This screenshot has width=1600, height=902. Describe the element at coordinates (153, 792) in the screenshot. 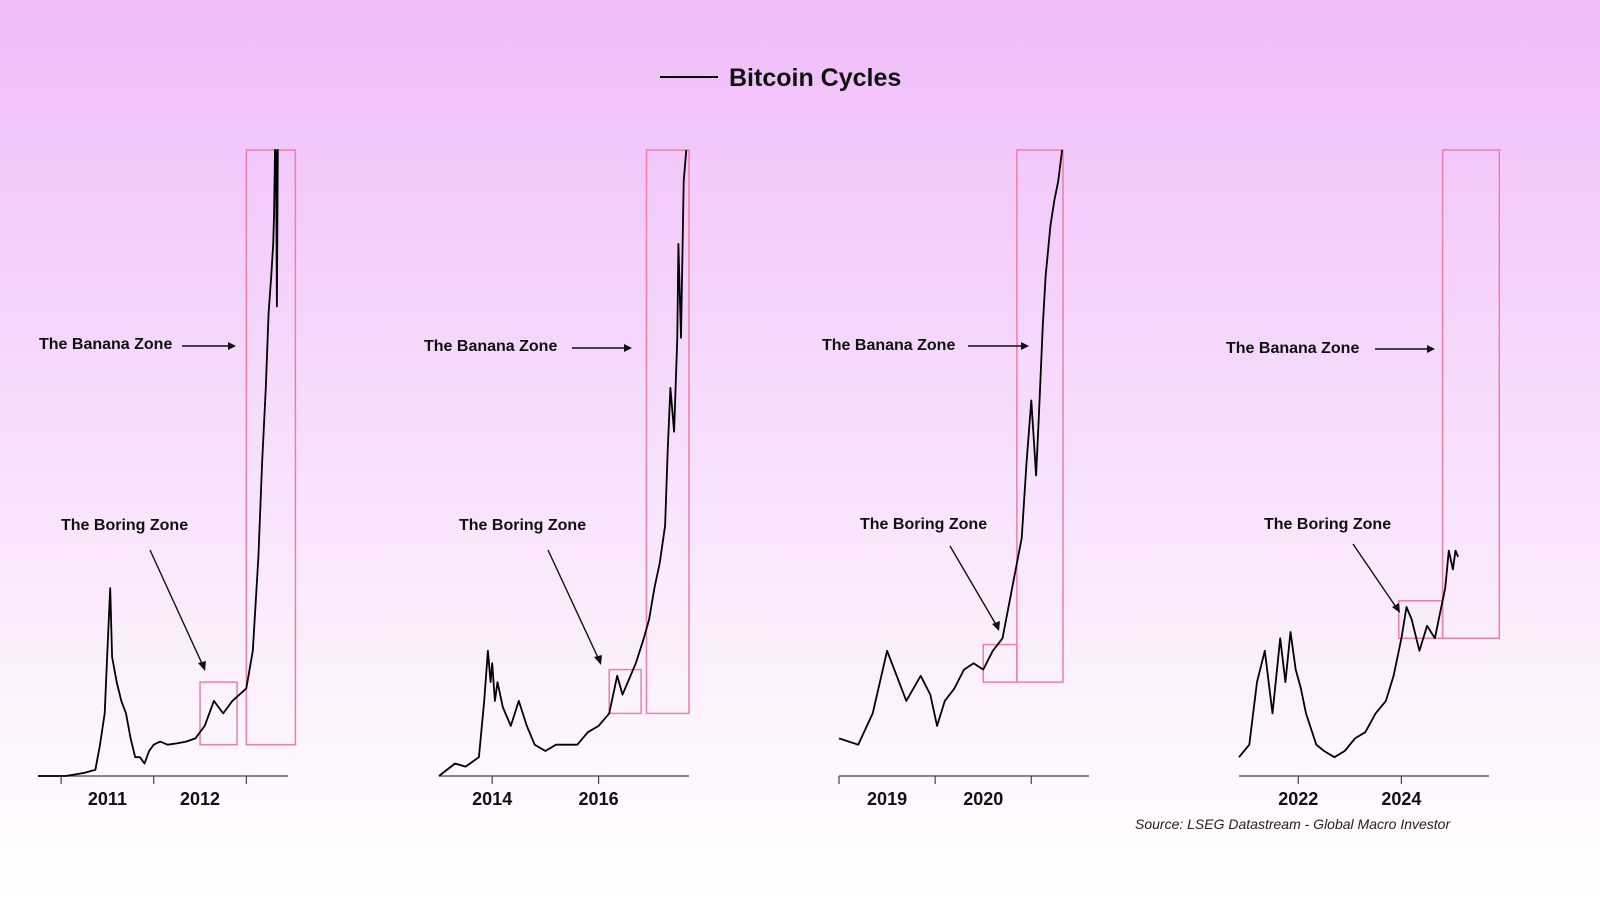

I see `x-axis-ticks: 2011 2012` at that location.